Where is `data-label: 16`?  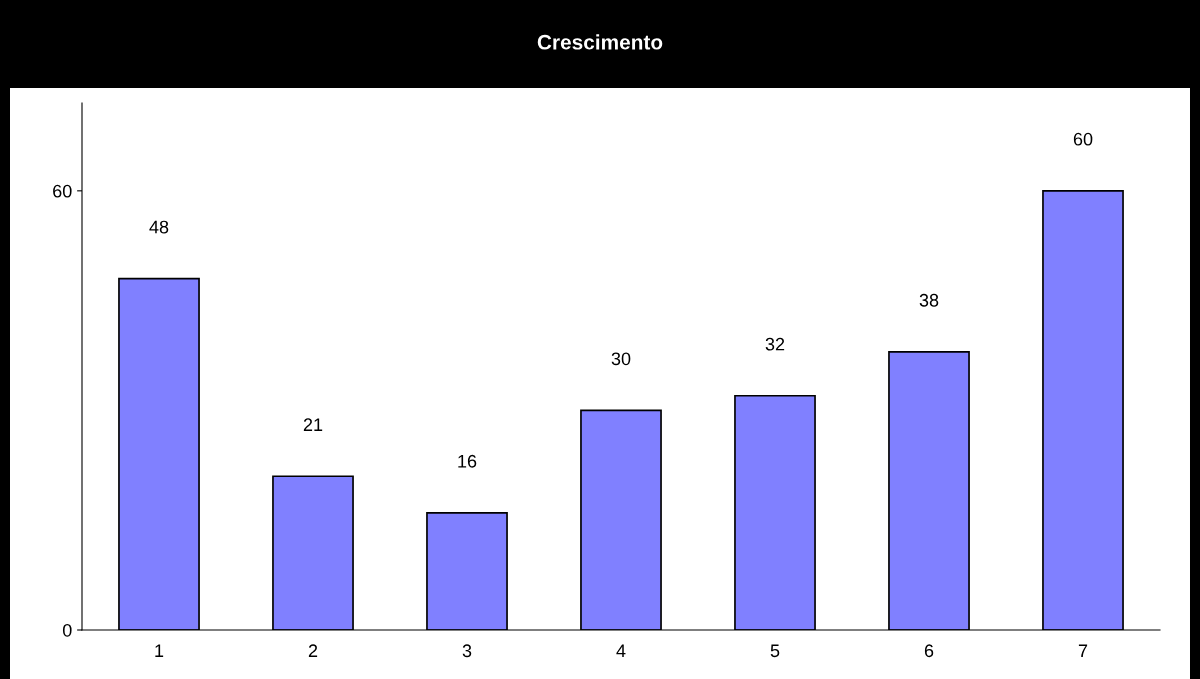
data-label: 16 is located at coordinates (467, 461).